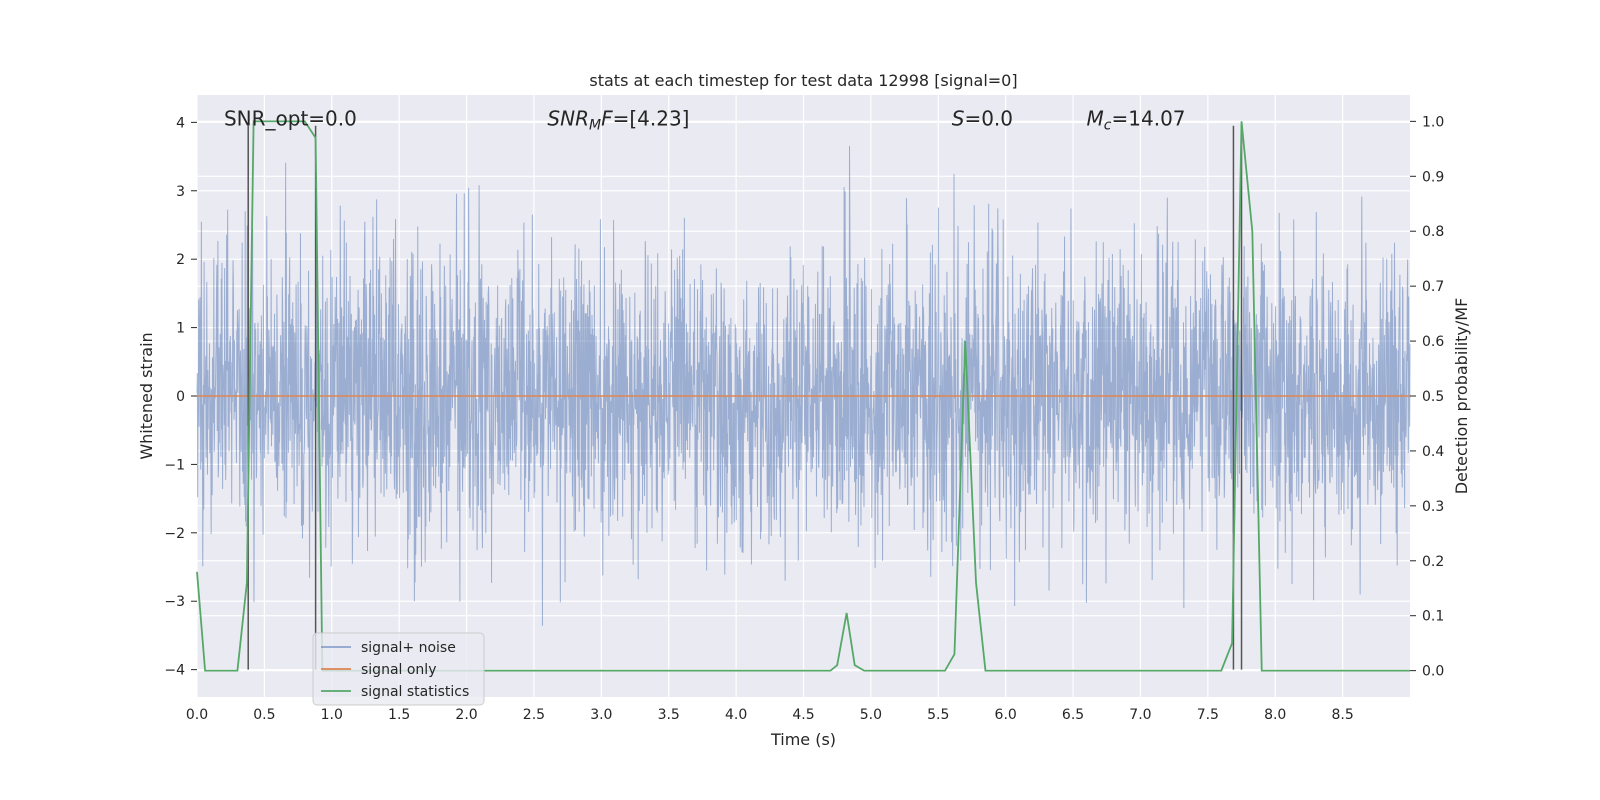 This screenshot has height=800, width=1600. What do you see at coordinates (197, 715) in the screenshot?
I see `x-tick-label: 0.0` at bounding box center [197, 715].